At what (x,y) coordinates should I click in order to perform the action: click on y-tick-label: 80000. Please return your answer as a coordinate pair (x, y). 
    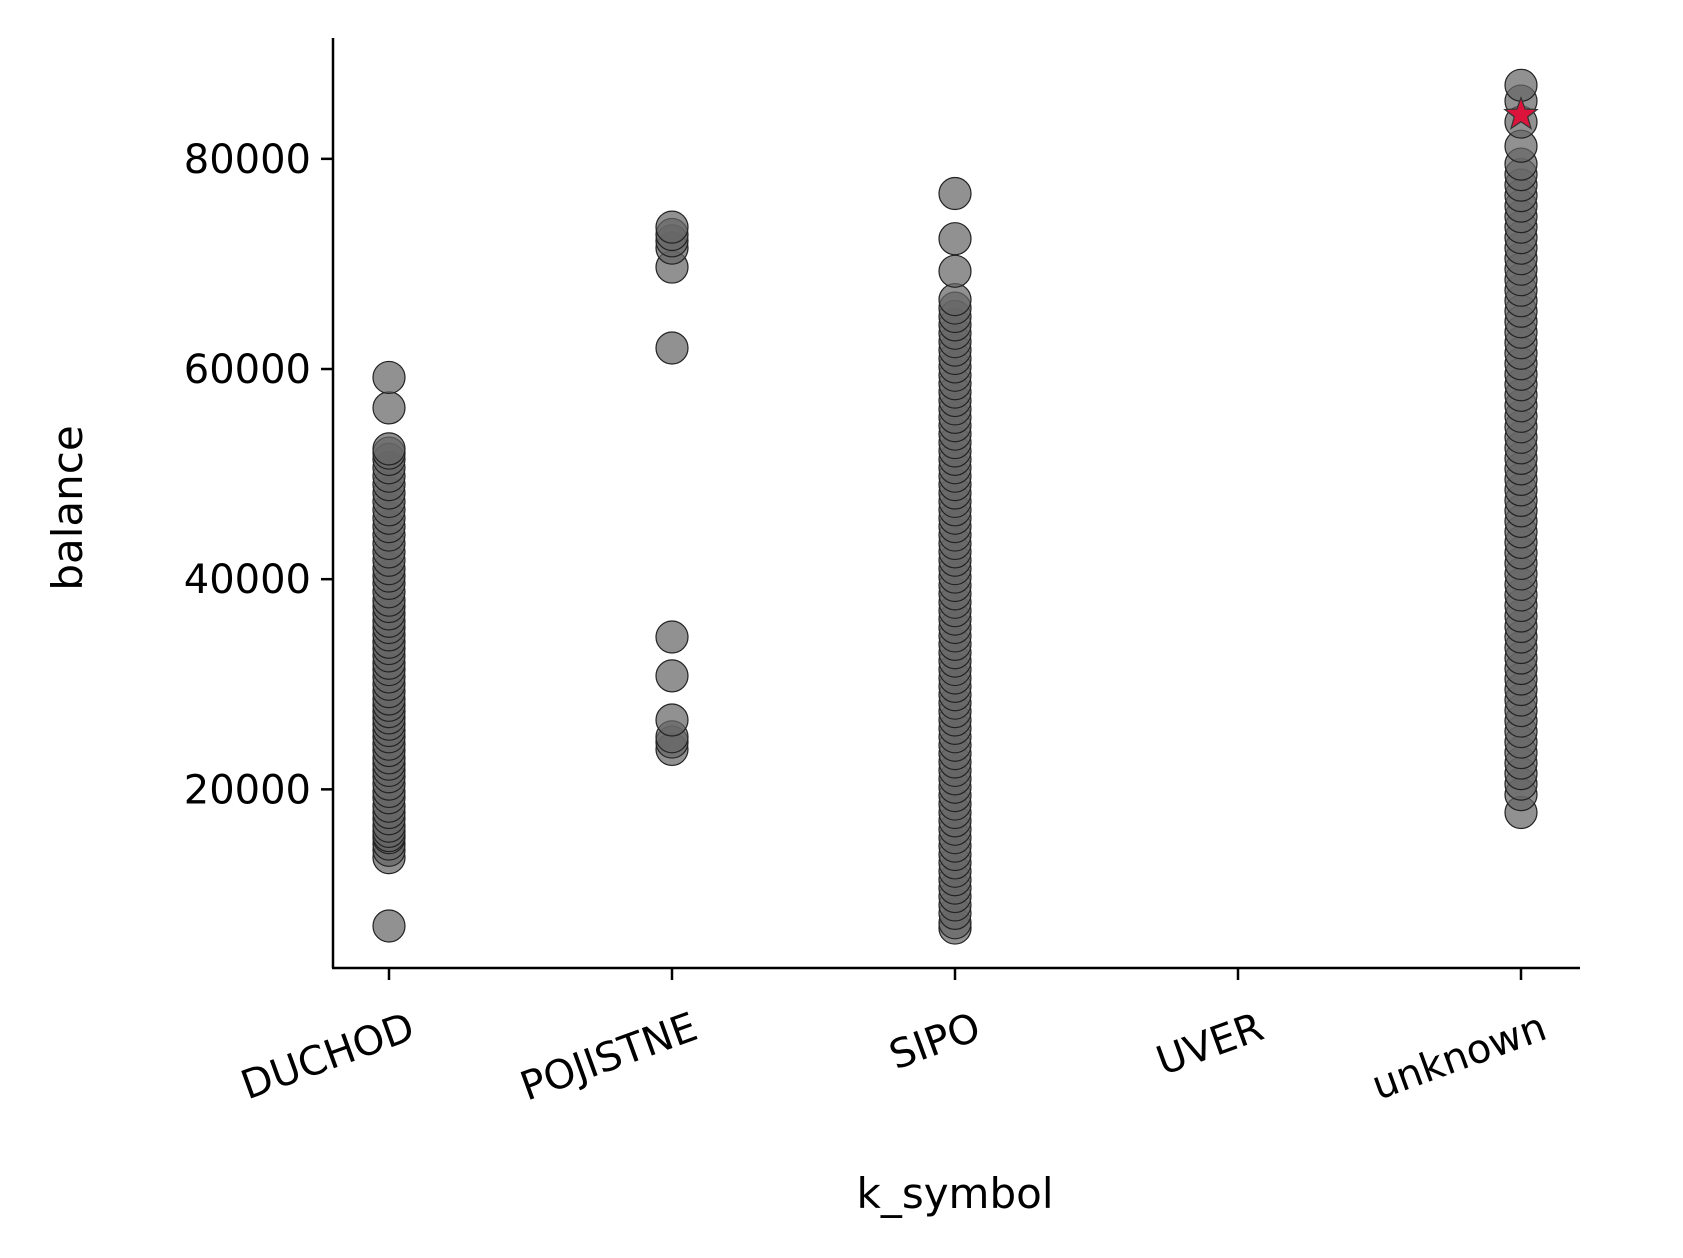
    Looking at the image, I should click on (247, 160).